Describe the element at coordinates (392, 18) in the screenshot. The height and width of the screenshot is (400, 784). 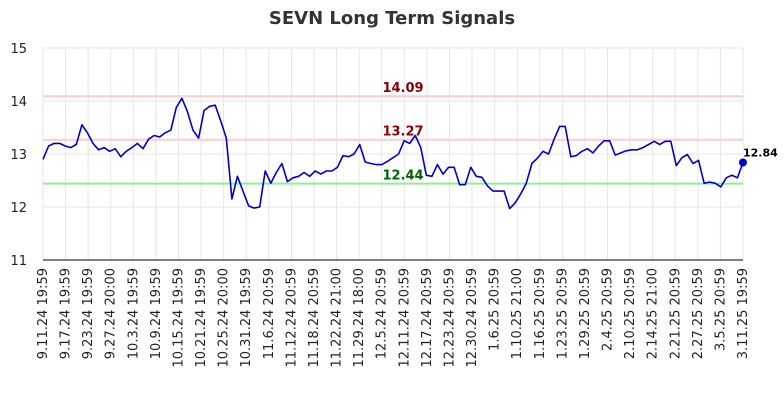
I see `chart-title: SEVN Long Term Signals` at that location.